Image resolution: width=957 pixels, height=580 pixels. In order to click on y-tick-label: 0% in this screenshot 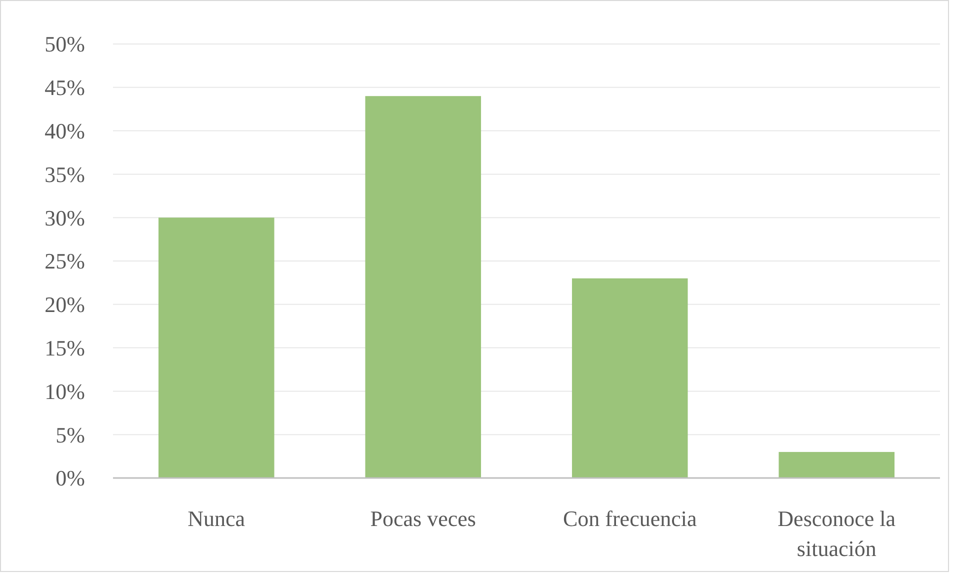, I will do `click(70, 478)`.